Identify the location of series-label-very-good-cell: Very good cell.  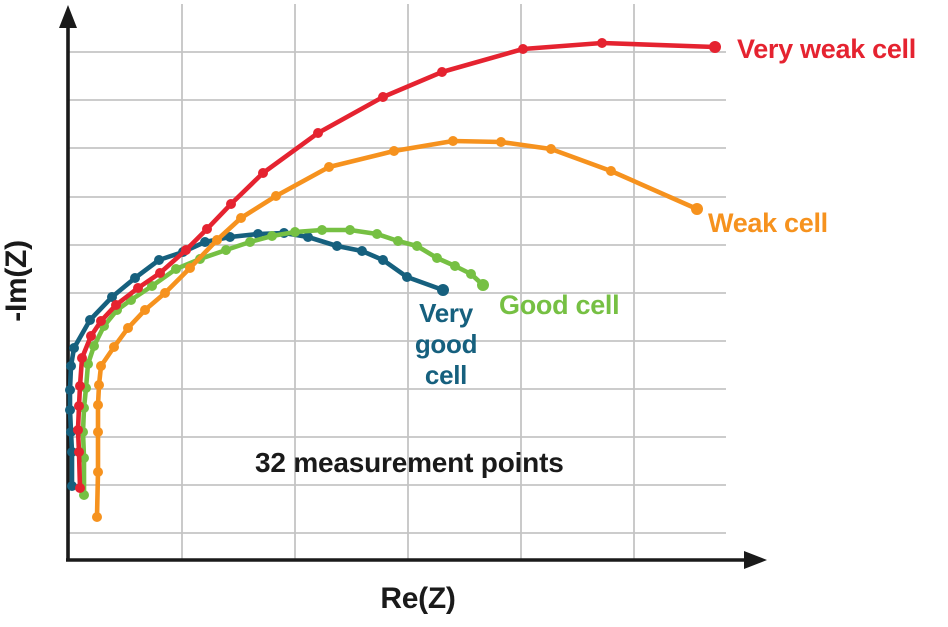
(446, 344).